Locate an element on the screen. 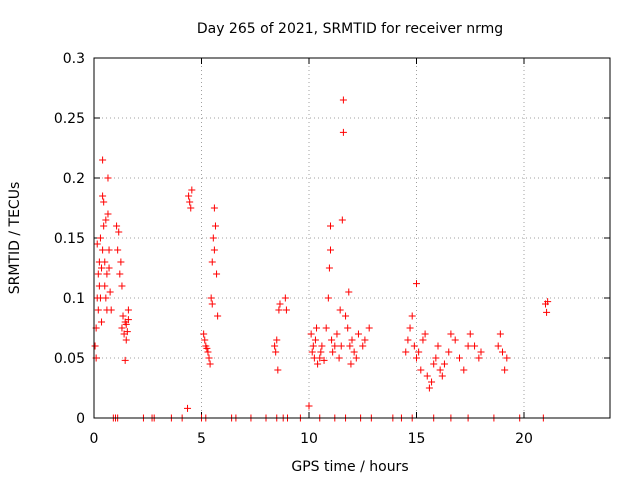 The image size is (640, 480). x-axis-label: GPS time / hours is located at coordinates (349, 467).